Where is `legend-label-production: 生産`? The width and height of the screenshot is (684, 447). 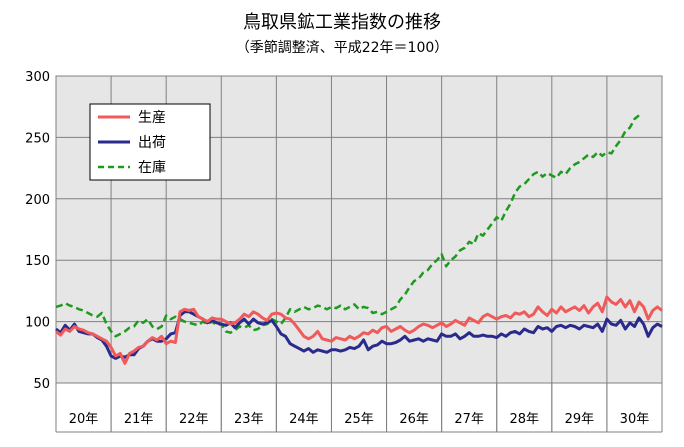 legend-label-production: 生産 is located at coordinates (152, 118).